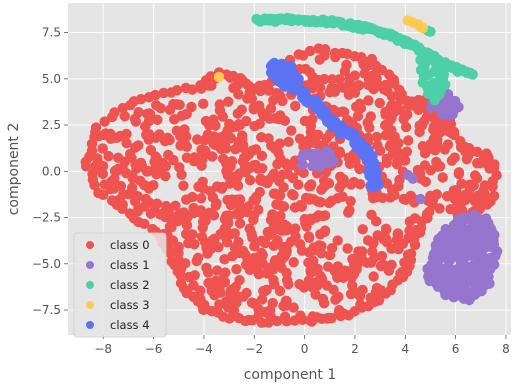 The height and width of the screenshot is (385, 513). What do you see at coordinates (130, 305) in the screenshot?
I see `legend-label-class-3: class 3` at bounding box center [130, 305].